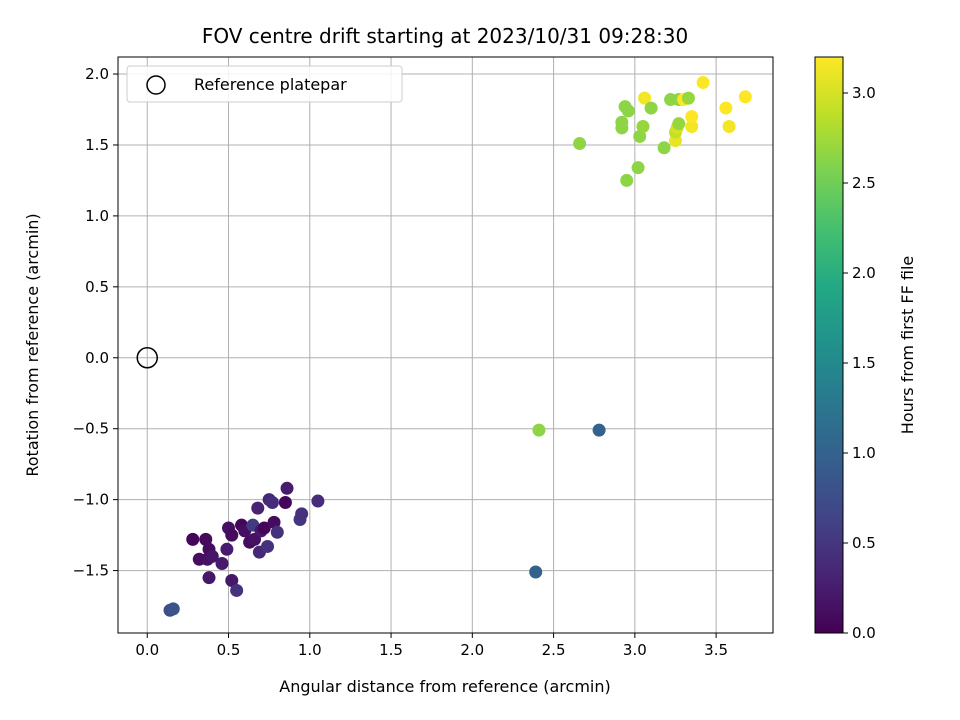 The height and width of the screenshot is (720, 960). Describe the element at coordinates (907, 345) in the screenshot. I see `colorbar-label: Hours from first FF file` at that location.